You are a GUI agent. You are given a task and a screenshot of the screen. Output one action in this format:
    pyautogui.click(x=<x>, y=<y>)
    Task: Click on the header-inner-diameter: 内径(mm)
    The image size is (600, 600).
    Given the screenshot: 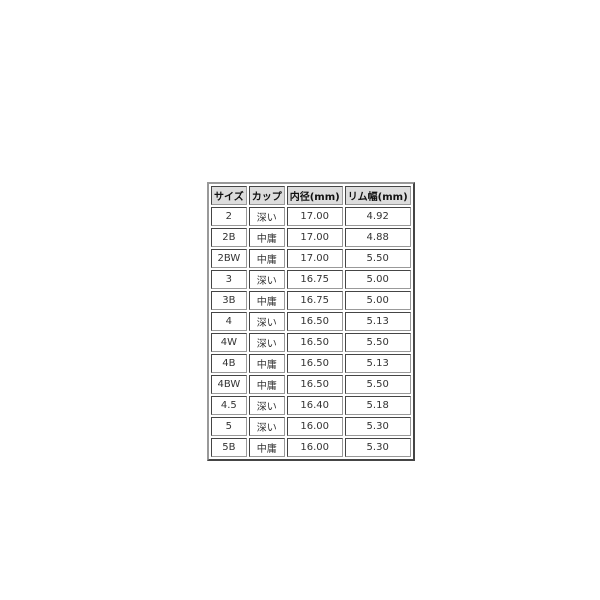 What is the action you would take?
    pyautogui.click(x=314, y=195)
    